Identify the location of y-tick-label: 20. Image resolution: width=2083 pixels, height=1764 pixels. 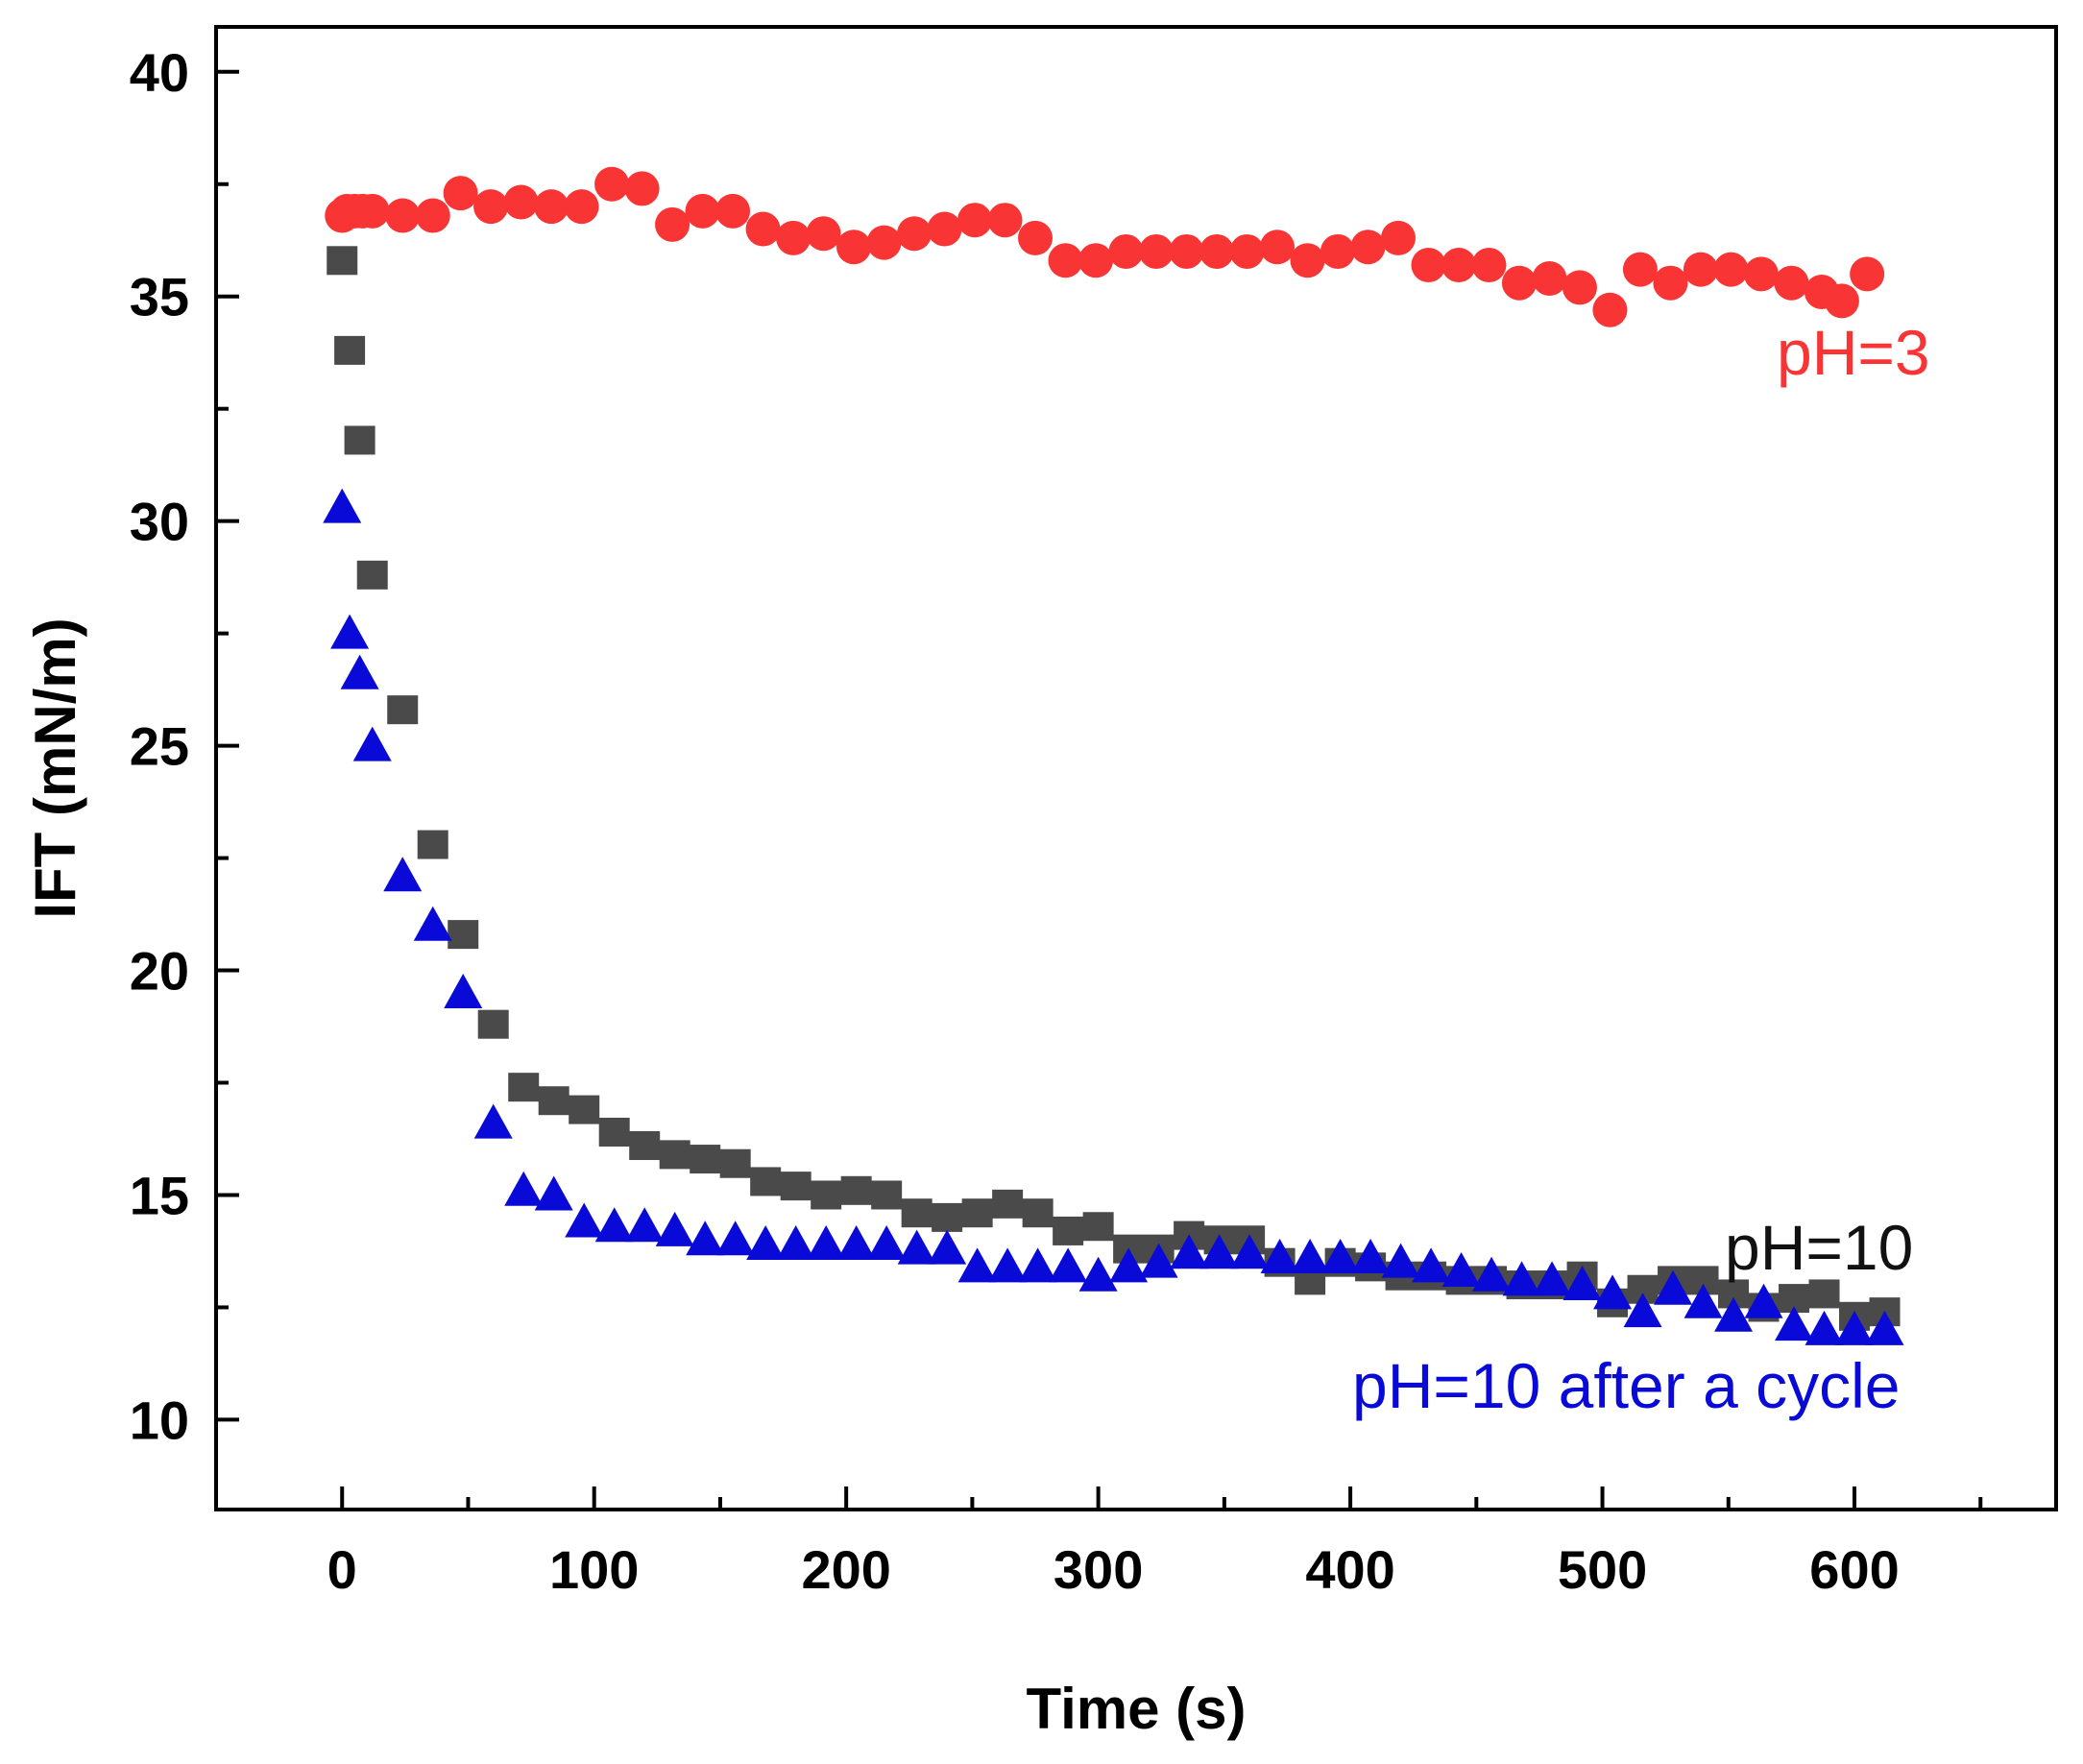
(160, 971).